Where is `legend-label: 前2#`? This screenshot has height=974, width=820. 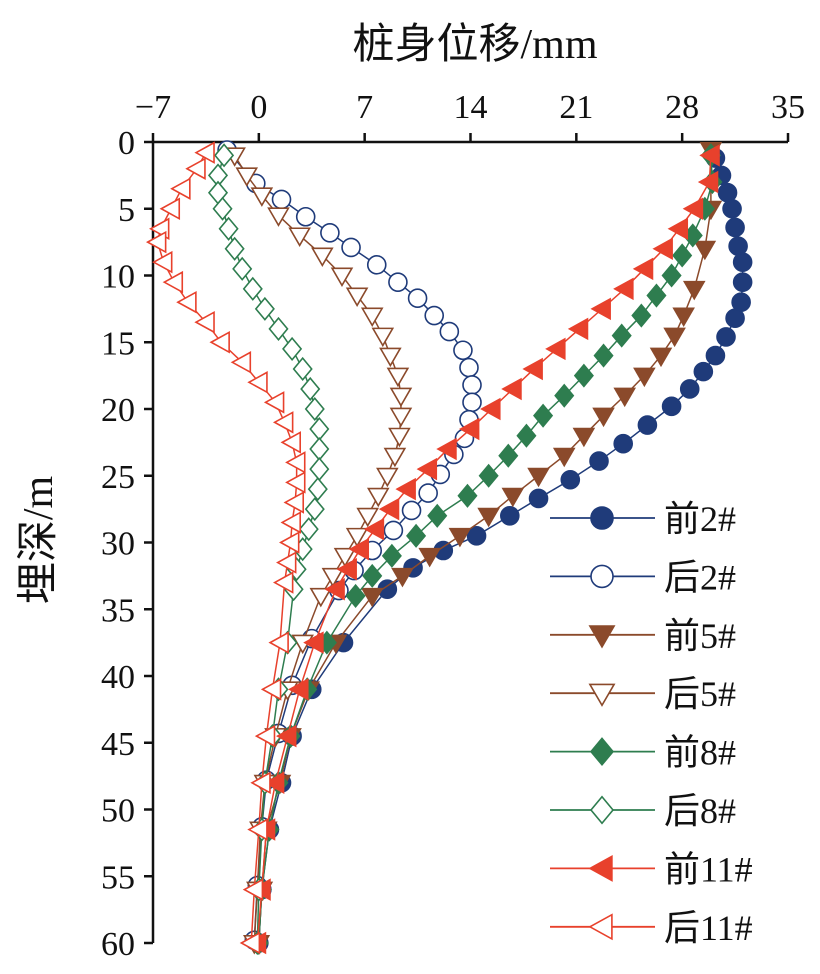 legend-label: 前2# is located at coordinates (700, 519).